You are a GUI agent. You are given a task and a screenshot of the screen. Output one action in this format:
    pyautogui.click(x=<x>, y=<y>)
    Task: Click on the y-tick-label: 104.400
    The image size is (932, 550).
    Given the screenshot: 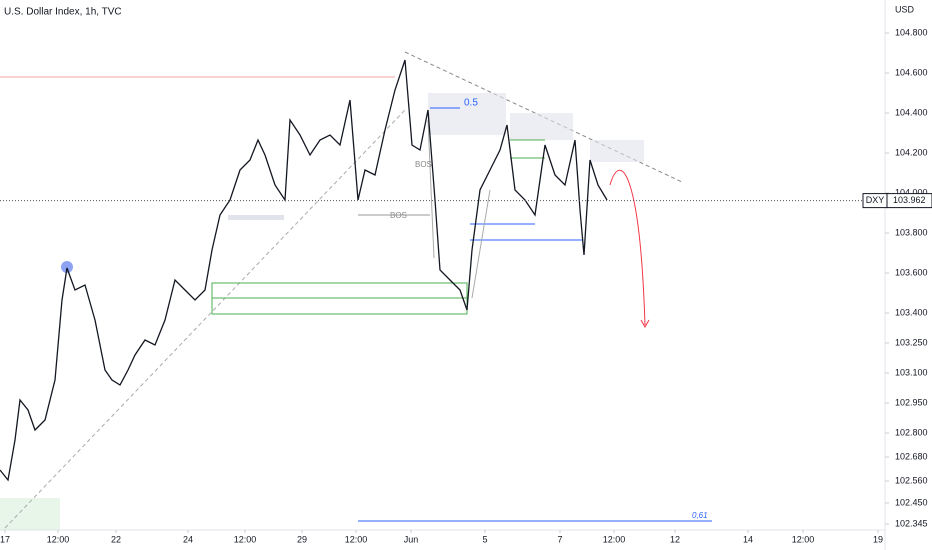 What is the action you would take?
    pyautogui.click(x=911, y=112)
    